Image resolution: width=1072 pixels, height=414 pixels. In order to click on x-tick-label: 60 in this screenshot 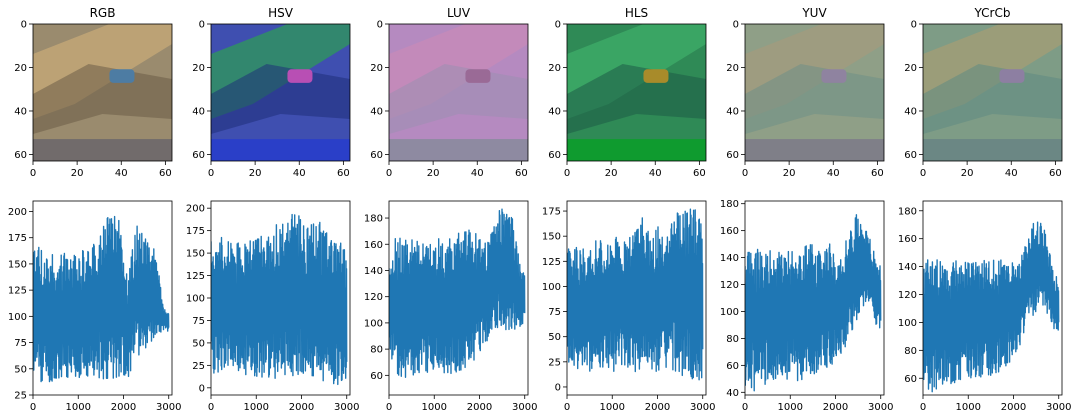, I will do `click(343, 173)`.